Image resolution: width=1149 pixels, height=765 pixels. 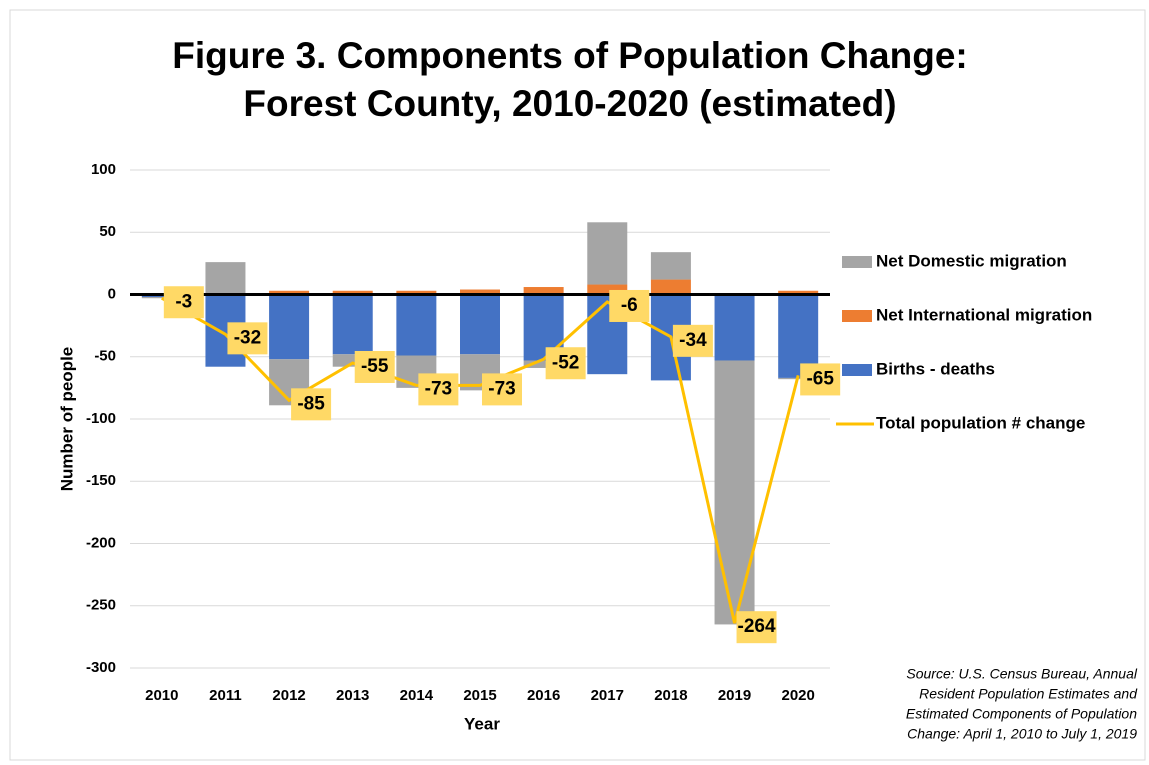 I want to click on source-note: Source: U.S. Census Bureau, Annual, so click(x=1022, y=674).